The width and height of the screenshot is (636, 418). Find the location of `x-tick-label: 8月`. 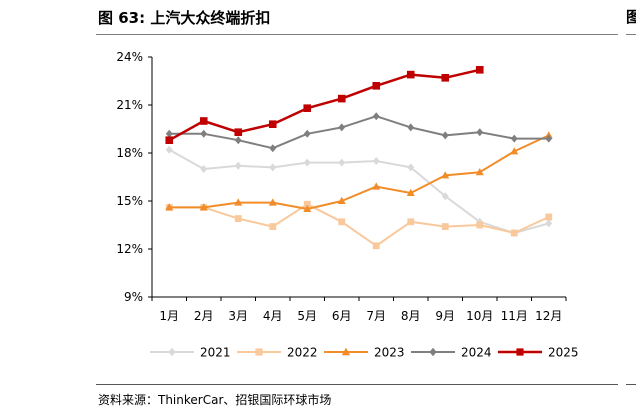

x-tick-label: 8月 is located at coordinates (411, 316).